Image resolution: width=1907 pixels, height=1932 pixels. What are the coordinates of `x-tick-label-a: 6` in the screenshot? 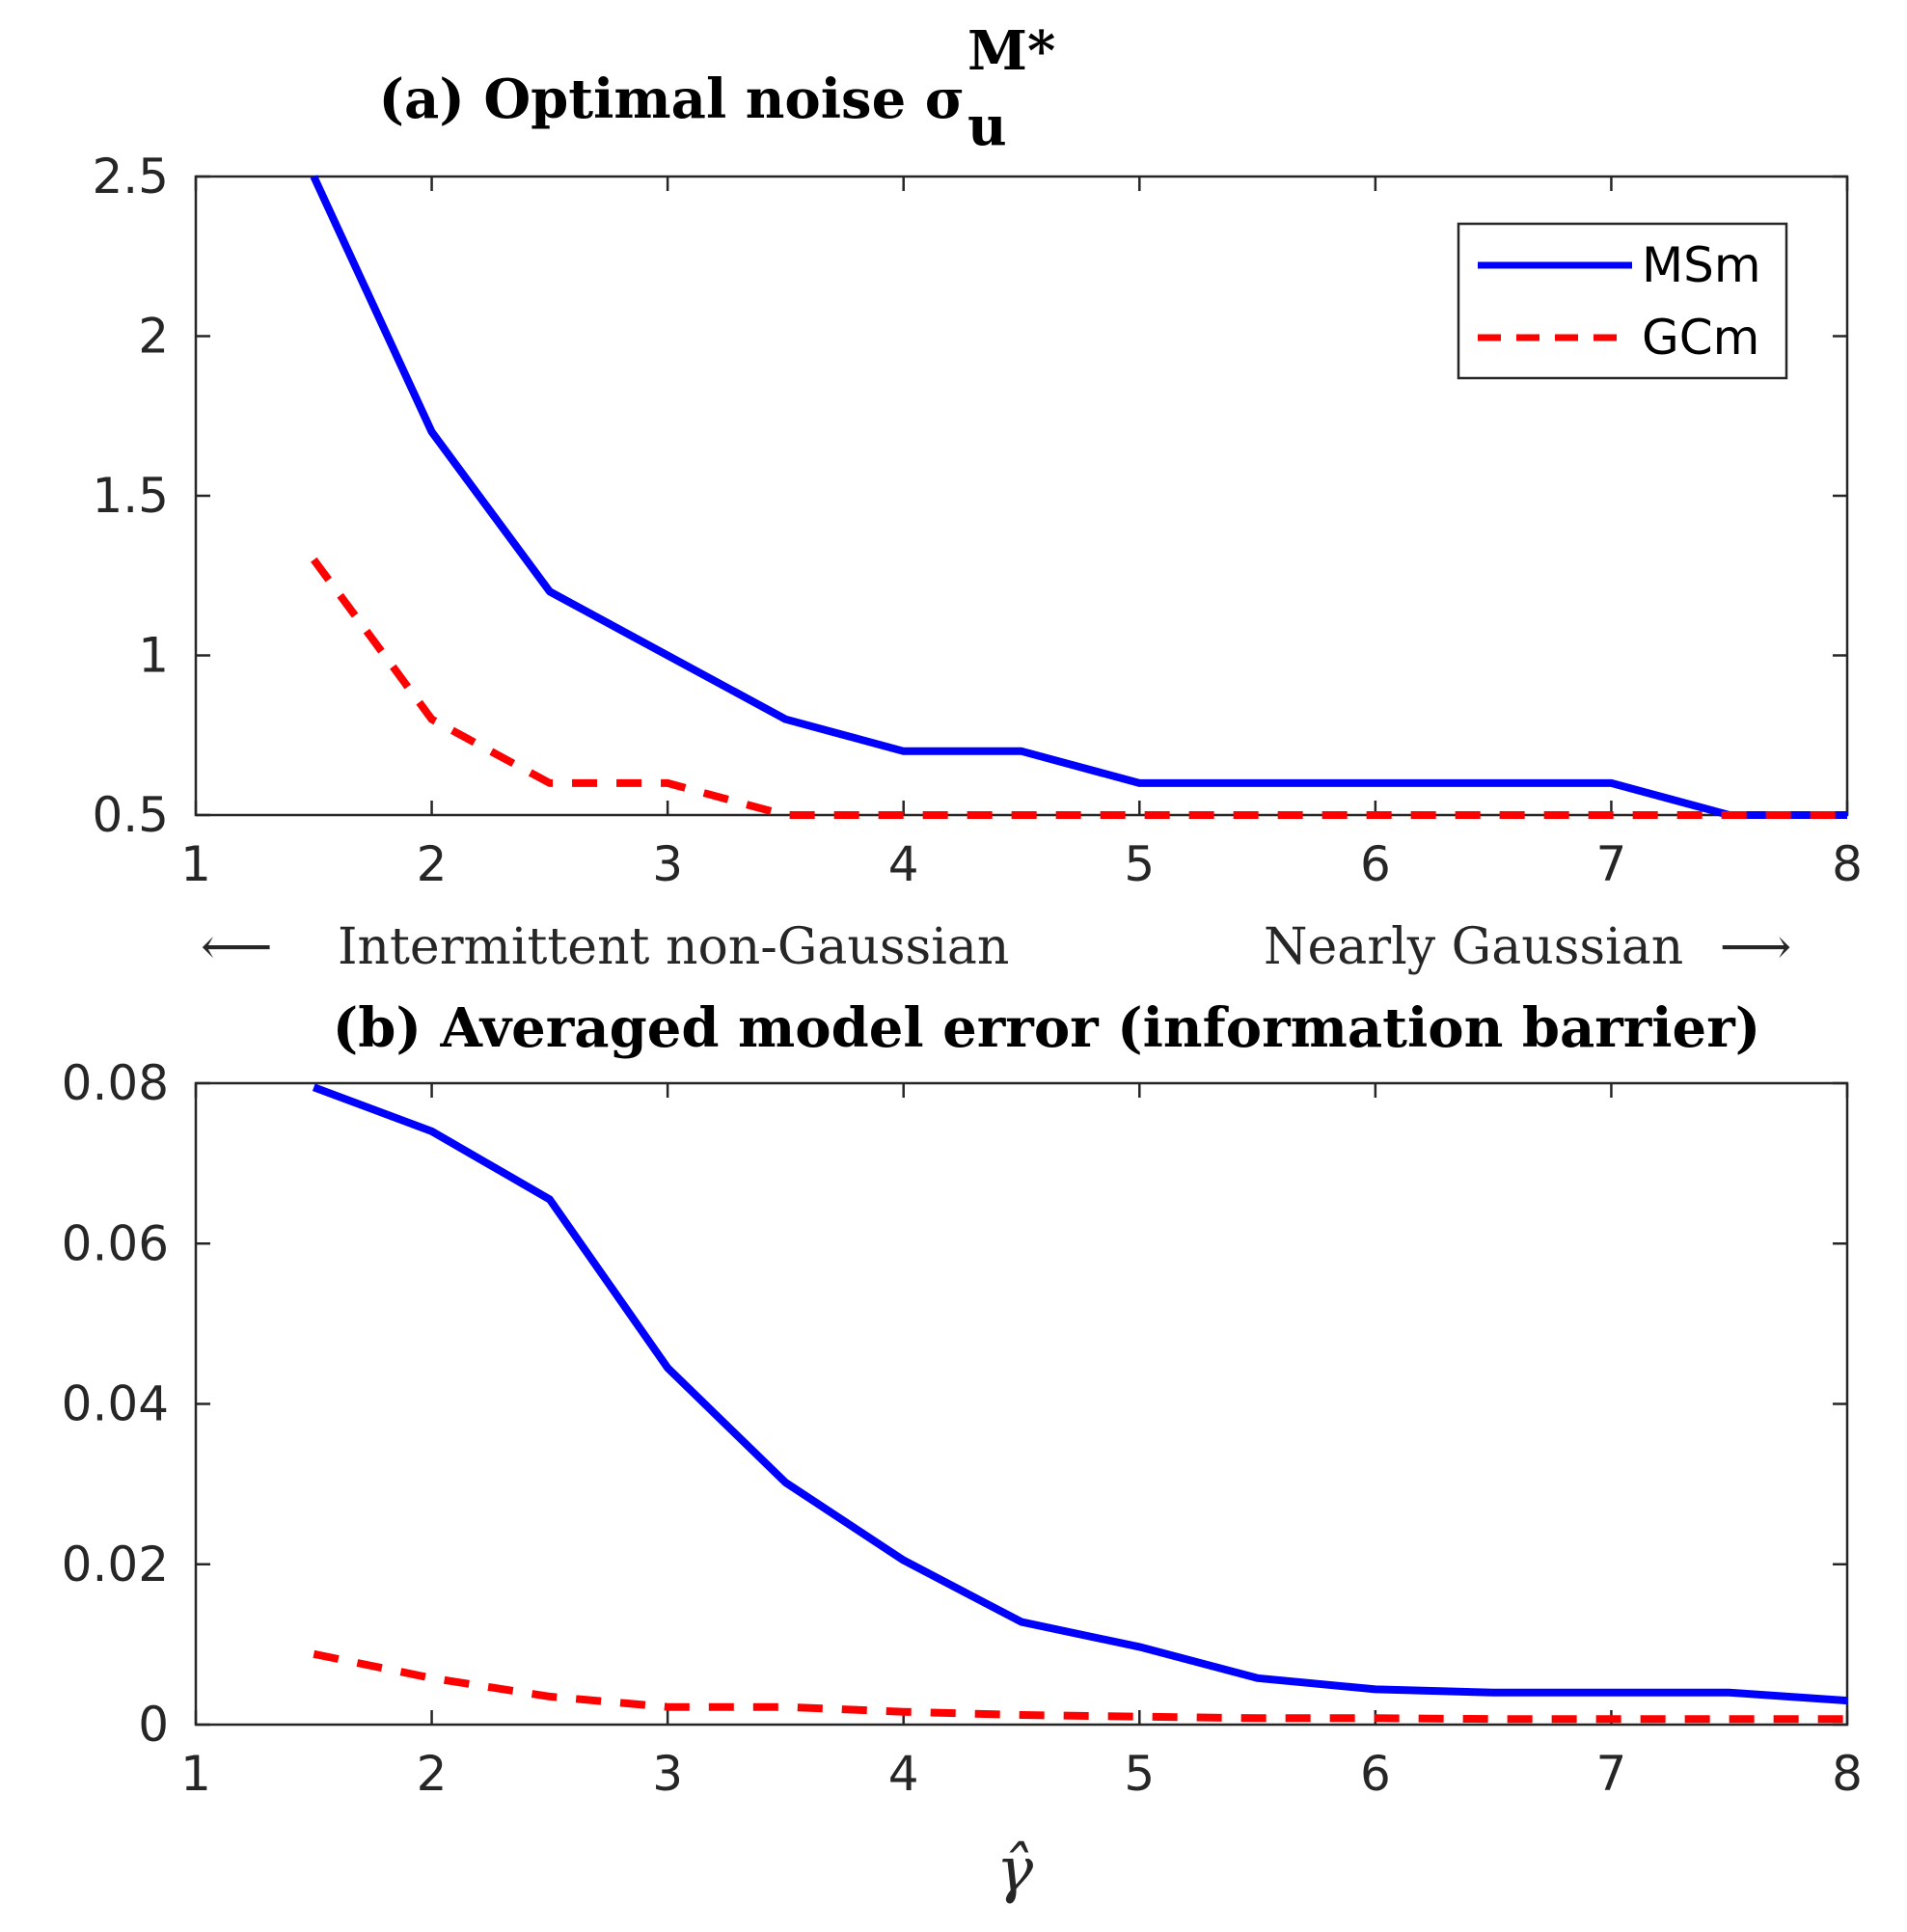 It's located at (1375, 864).